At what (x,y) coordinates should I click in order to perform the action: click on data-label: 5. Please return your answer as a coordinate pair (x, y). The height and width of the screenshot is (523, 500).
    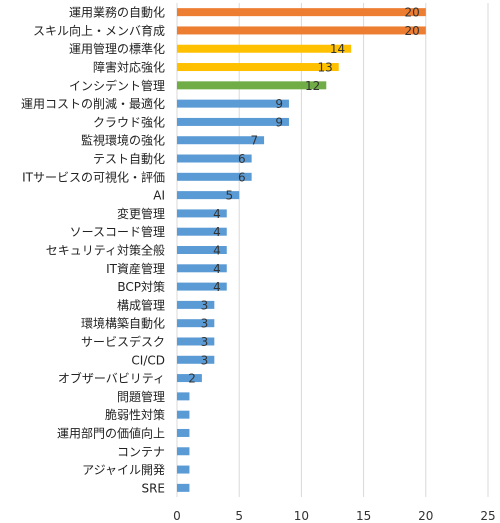
    Looking at the image, I should click on (230, 196).